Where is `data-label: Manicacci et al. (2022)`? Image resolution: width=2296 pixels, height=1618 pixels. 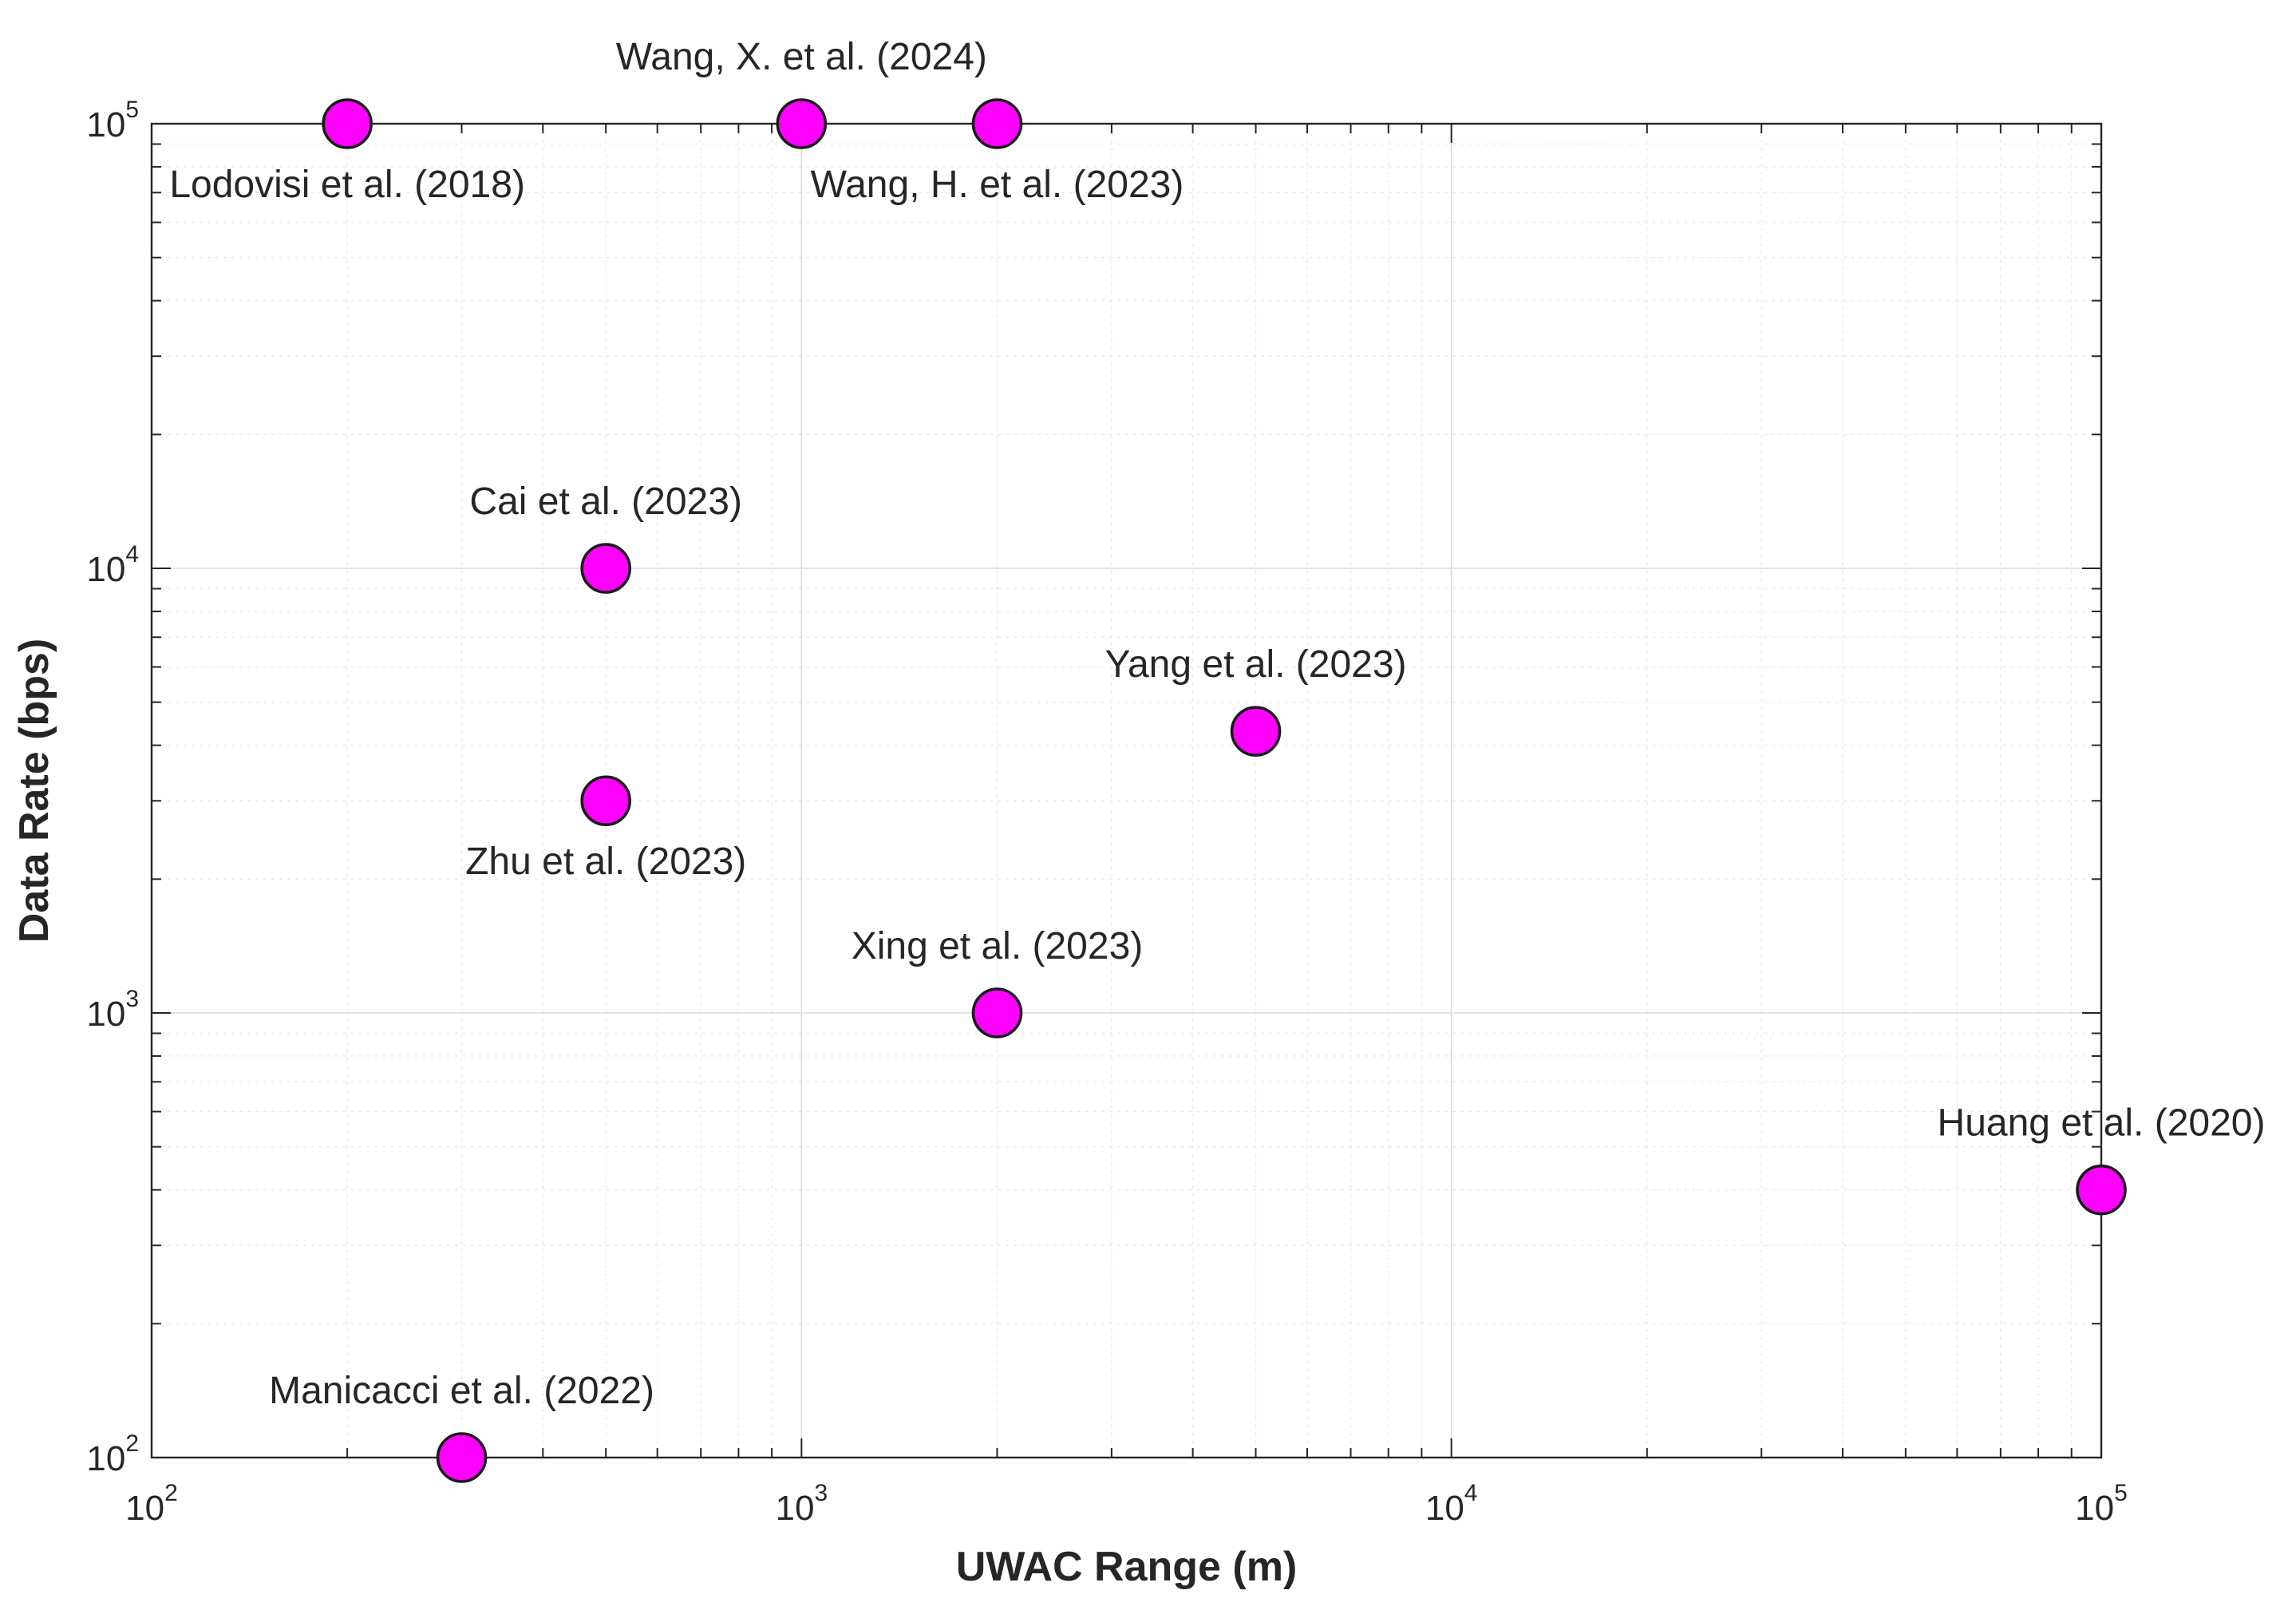 data-label: Manicacci et al. (2022) is located at coordinates (461, 1391).